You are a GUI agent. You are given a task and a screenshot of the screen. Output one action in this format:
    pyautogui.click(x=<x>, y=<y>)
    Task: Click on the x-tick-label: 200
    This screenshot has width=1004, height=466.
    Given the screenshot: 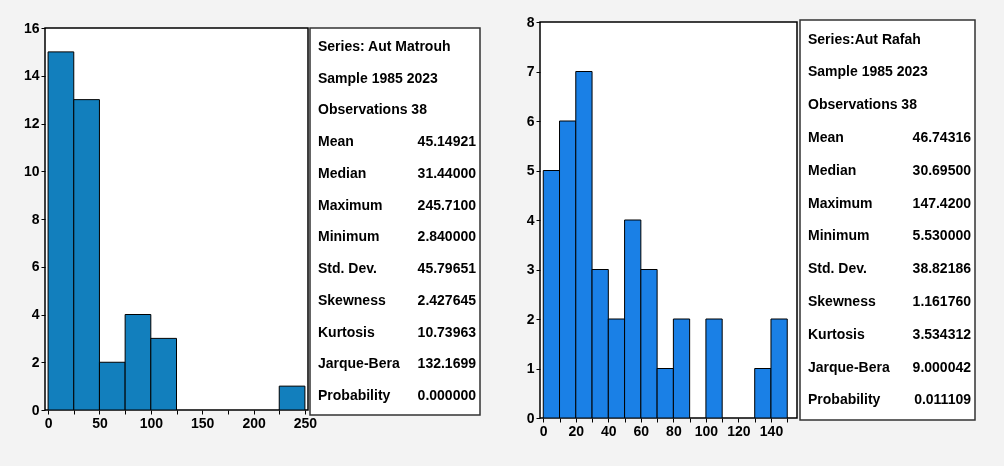 What is the action you would take?
    pyautogui.click(x=254, y=422)
    